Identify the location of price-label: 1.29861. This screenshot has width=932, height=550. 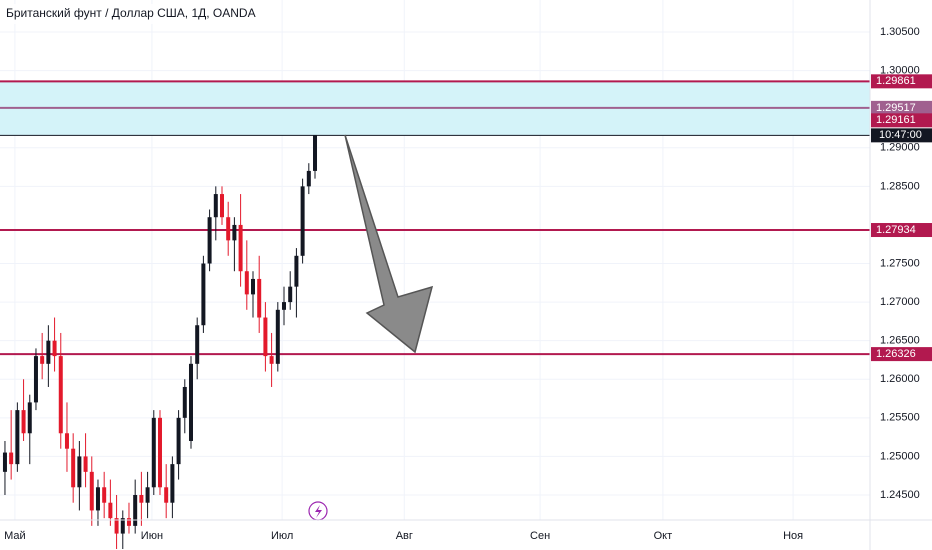
(896, 81).